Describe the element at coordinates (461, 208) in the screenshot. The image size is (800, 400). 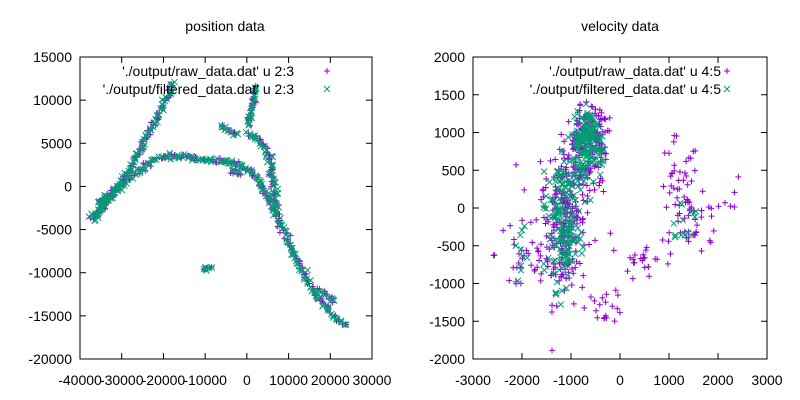
I see `y-tick-label: 0` at that location.